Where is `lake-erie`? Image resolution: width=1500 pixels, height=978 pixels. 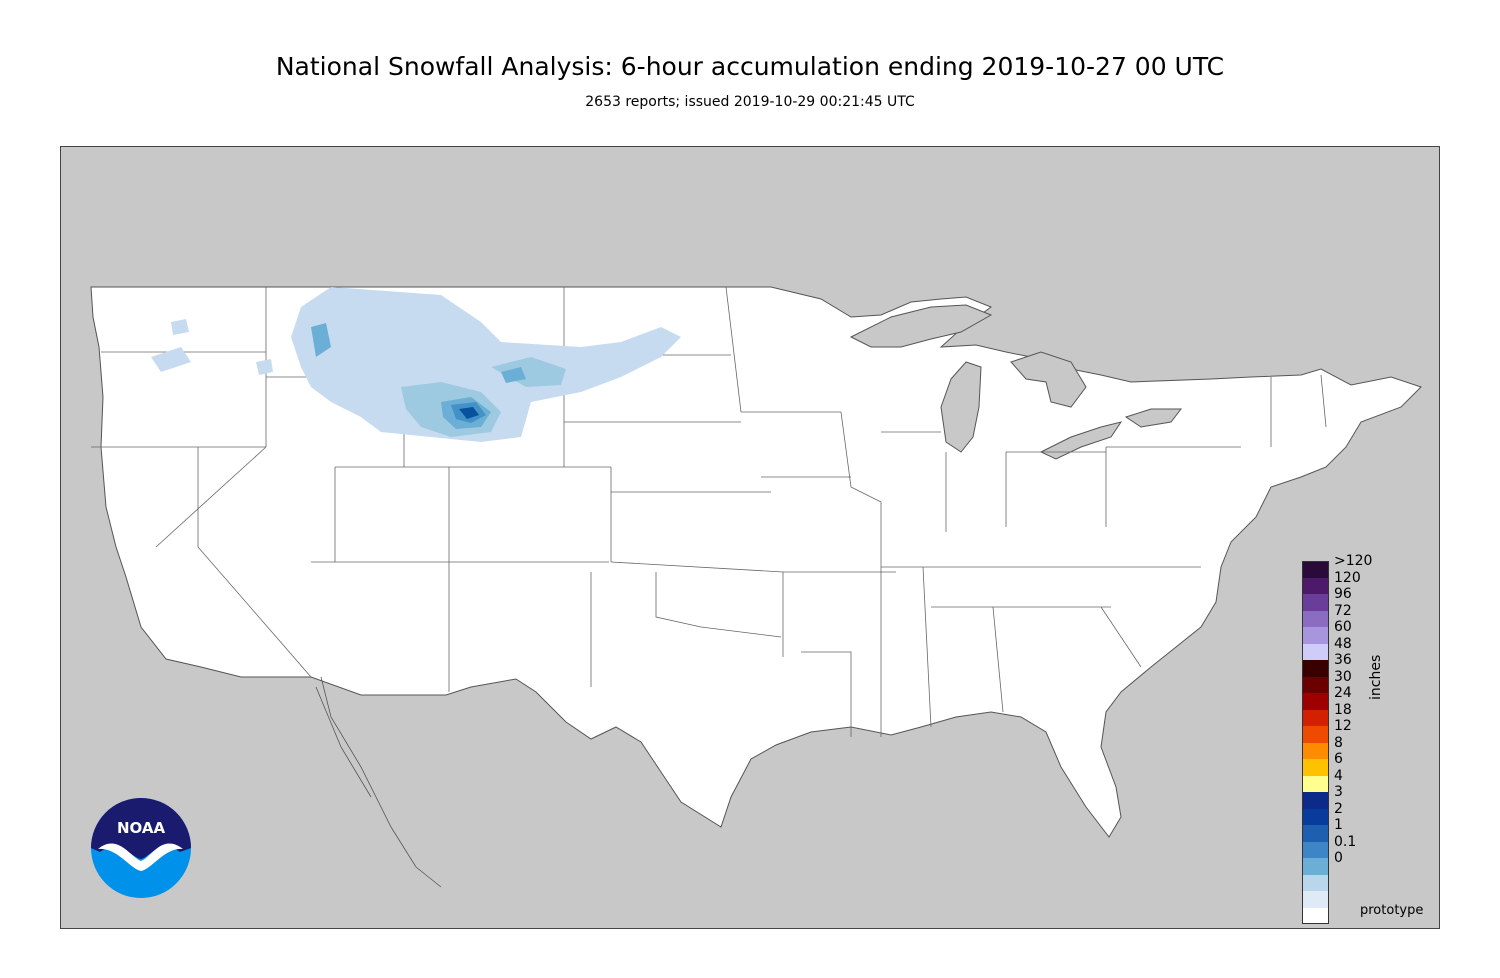 lake-erie is located at coordinates (1081, 440).